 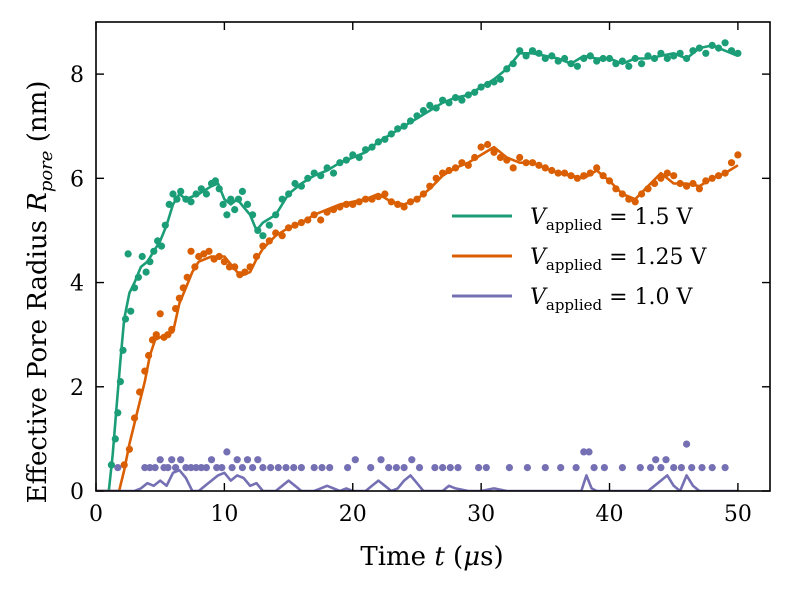 What do you see at coordinates (77, 75) in the screenshot?
I see `y-tick-label: 8` at bounding box center [77, 75].